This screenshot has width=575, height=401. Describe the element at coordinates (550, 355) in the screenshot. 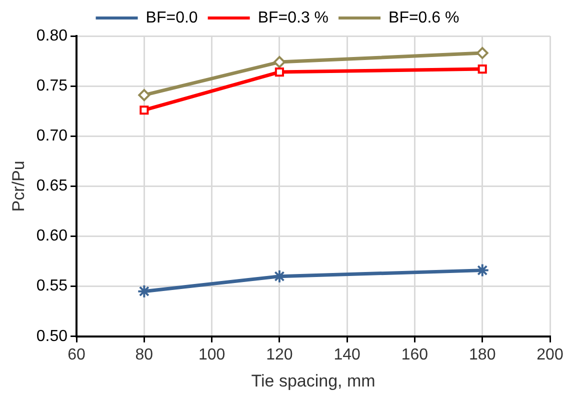

I see `x-tick-label: 200` at that location.